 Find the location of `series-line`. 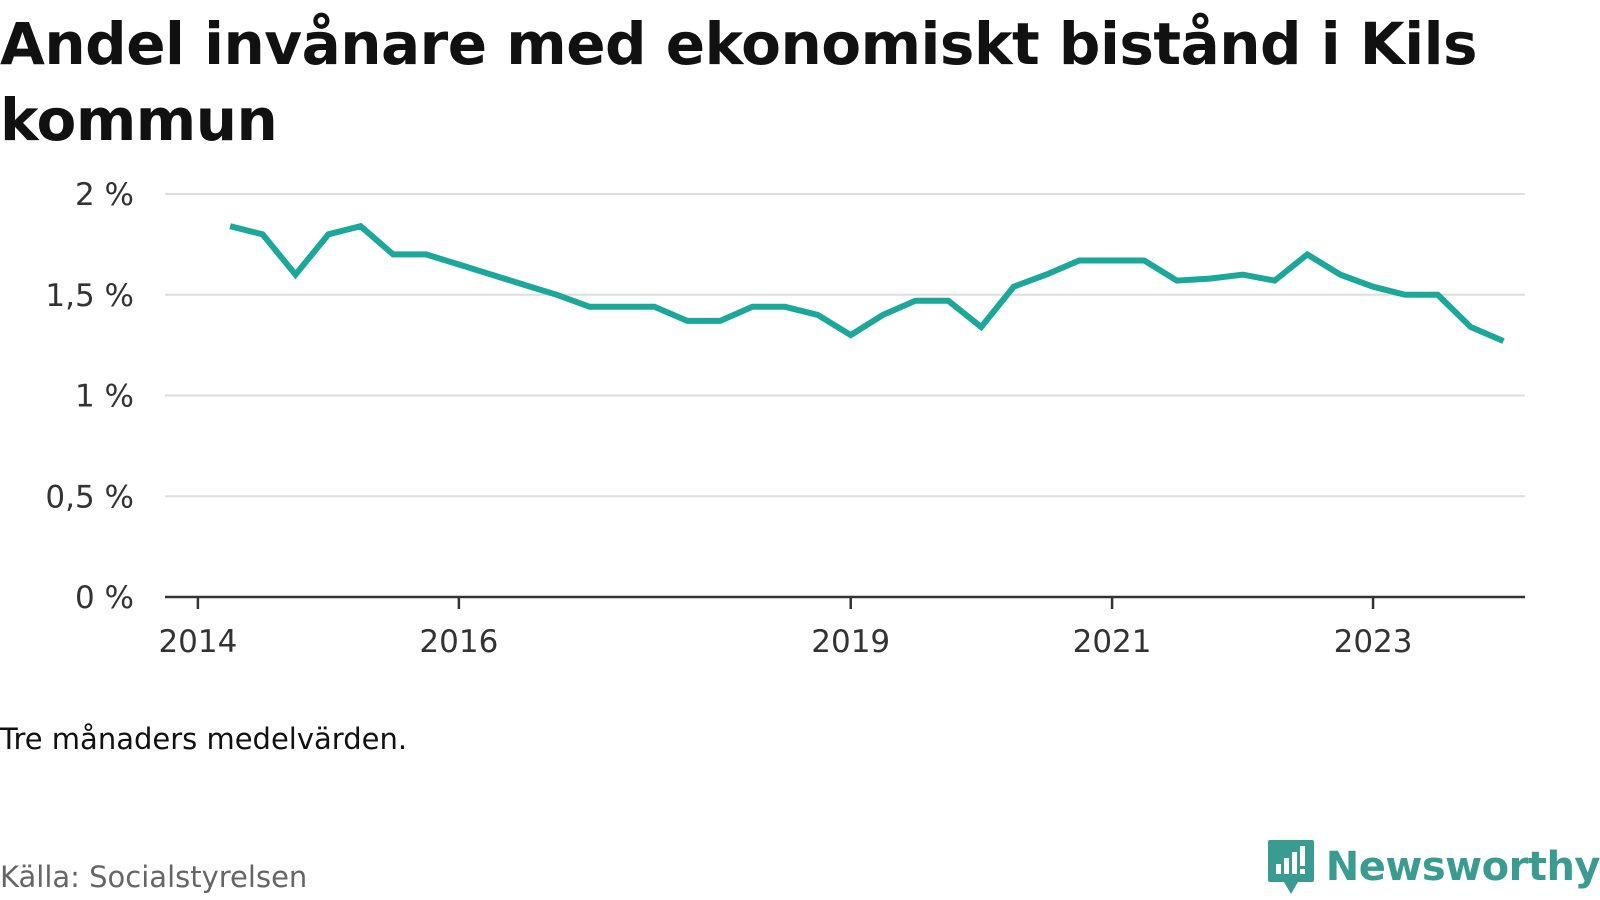

series-line is located at coordinates (867, 283).